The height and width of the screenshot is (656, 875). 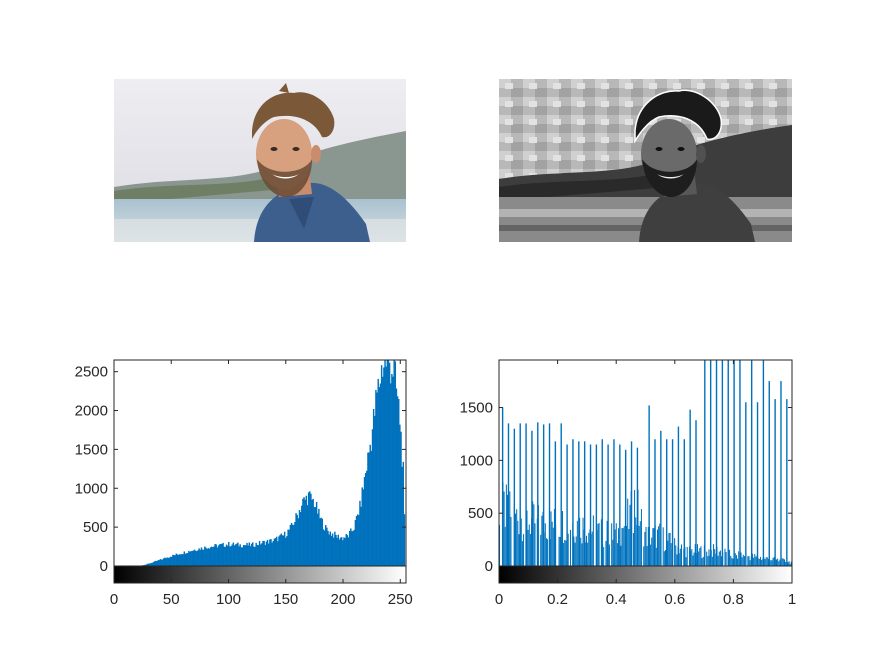 I want to click on hist-right-axes-box, so click(x=645, y=463).